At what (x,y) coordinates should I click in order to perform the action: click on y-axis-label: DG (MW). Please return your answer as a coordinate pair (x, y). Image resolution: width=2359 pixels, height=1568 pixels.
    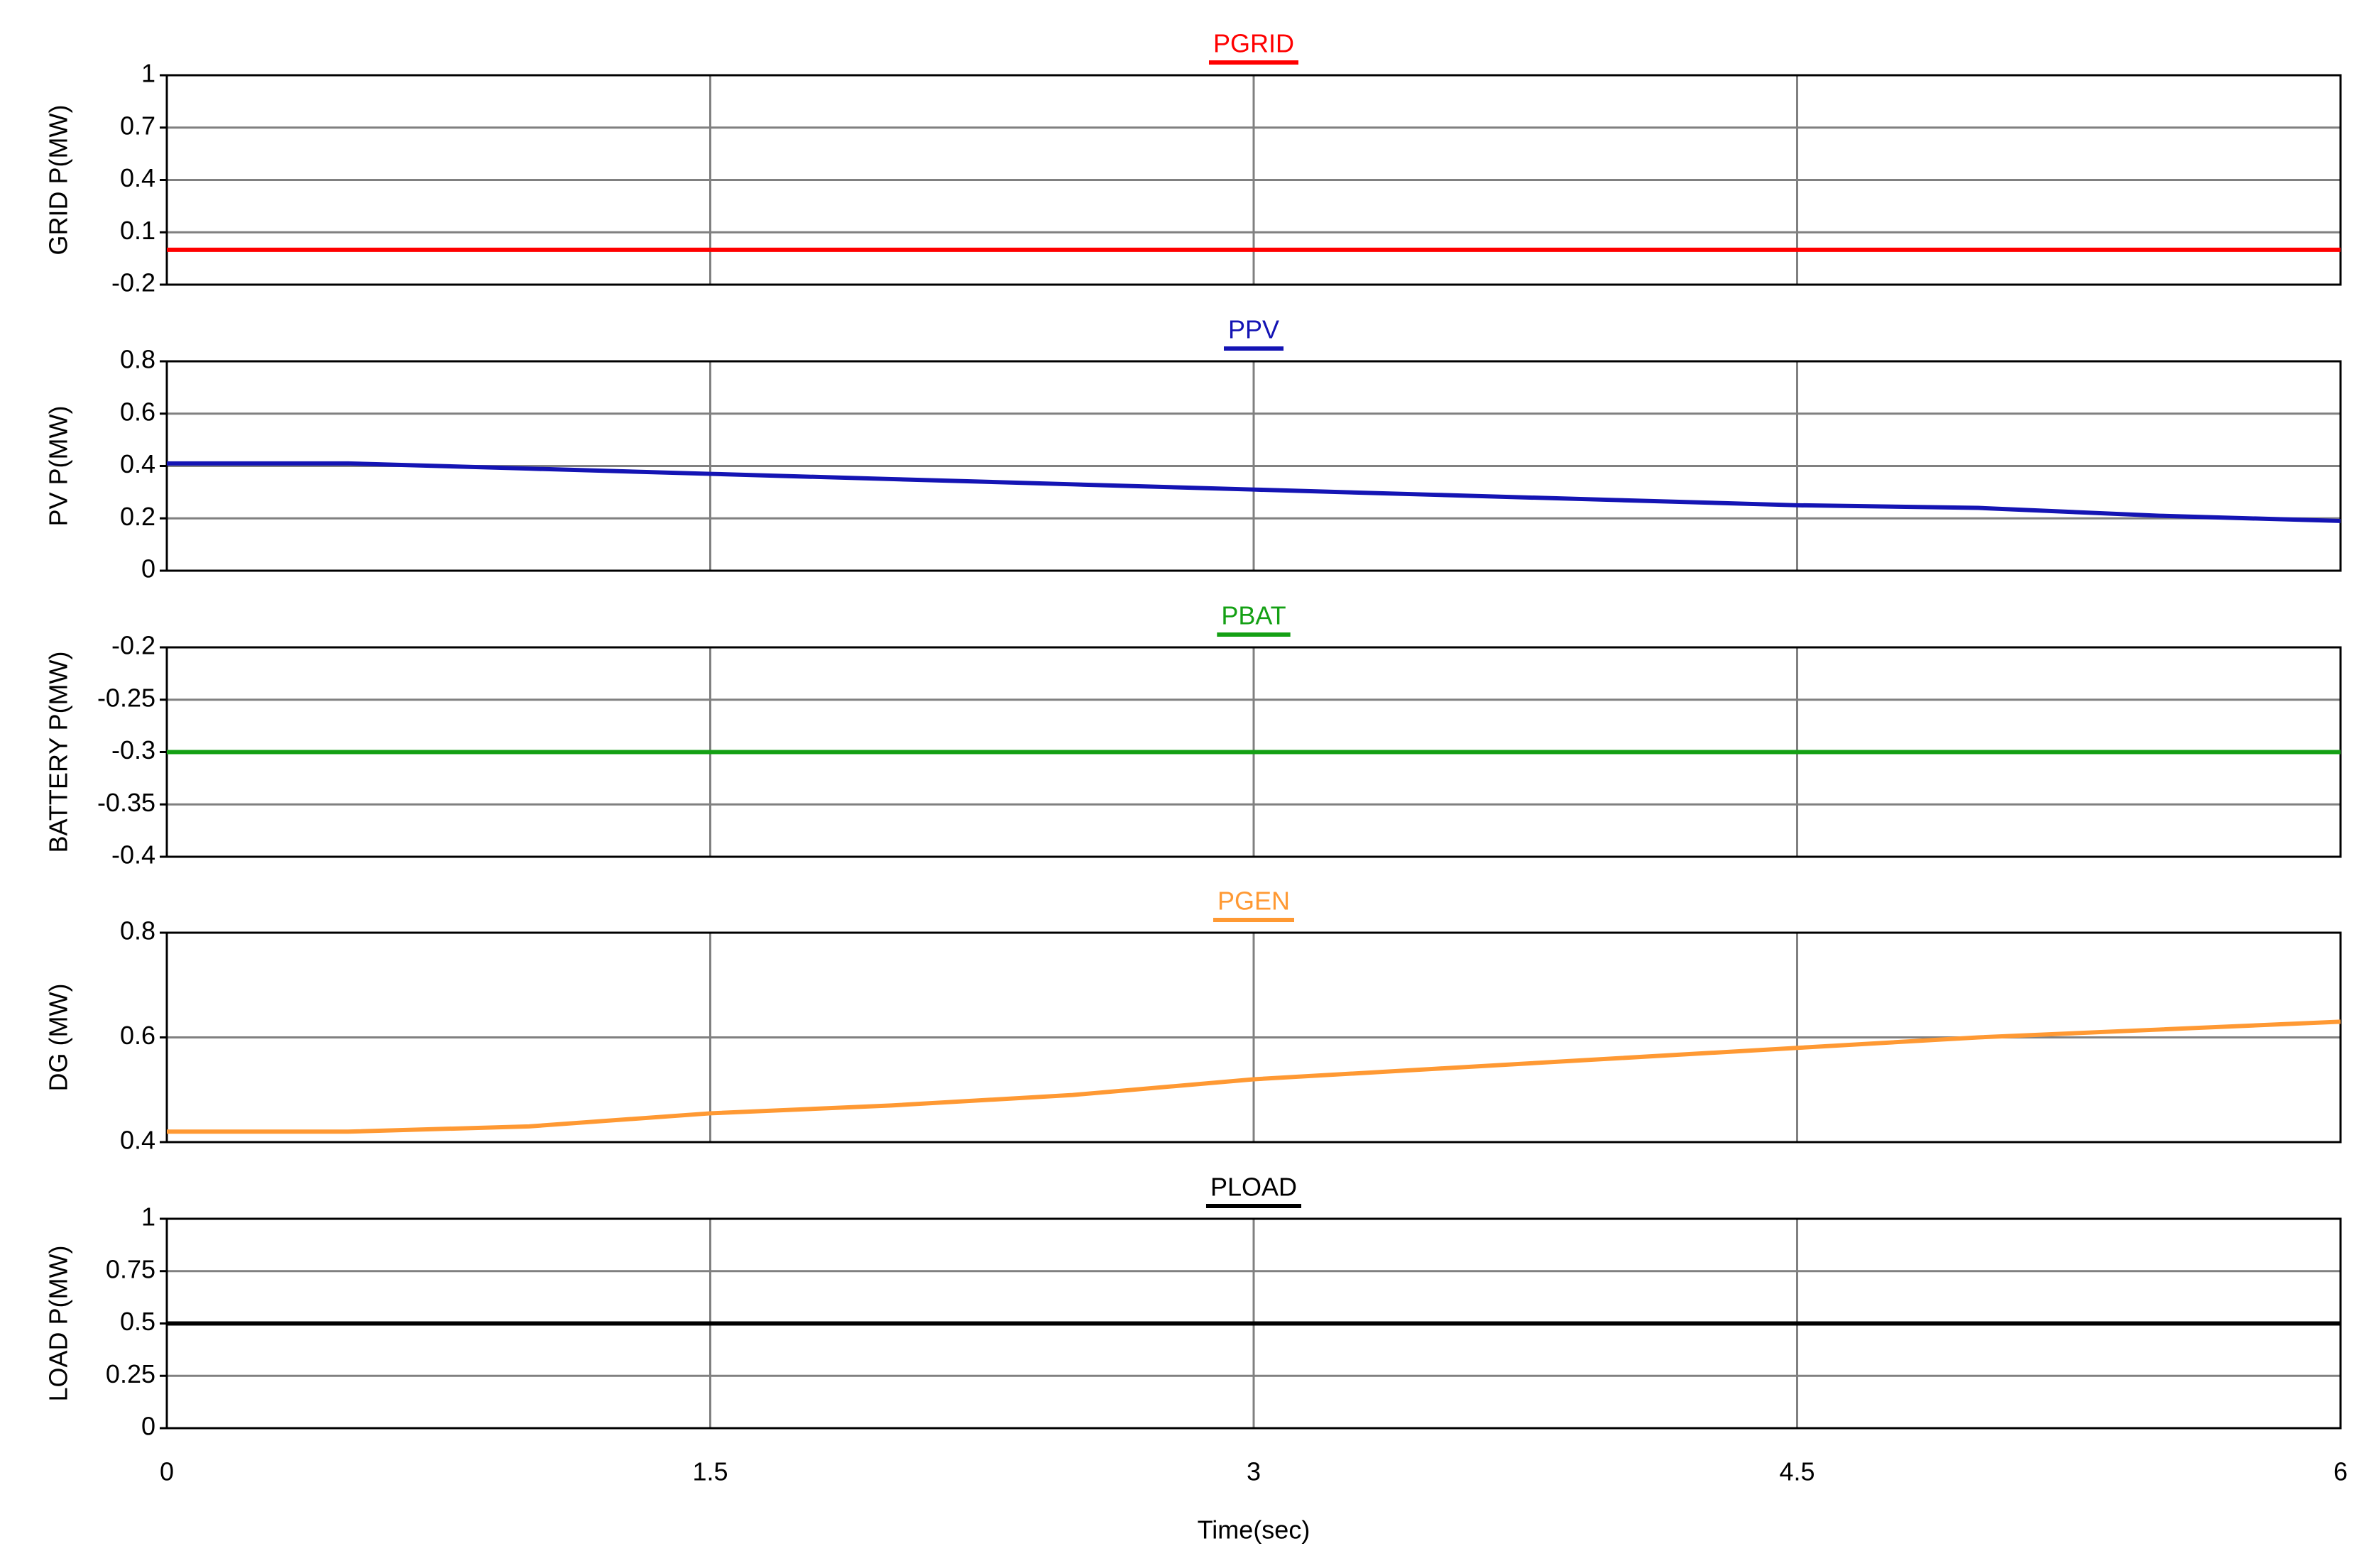
    Looking at the image, I should click on (58, 1038).